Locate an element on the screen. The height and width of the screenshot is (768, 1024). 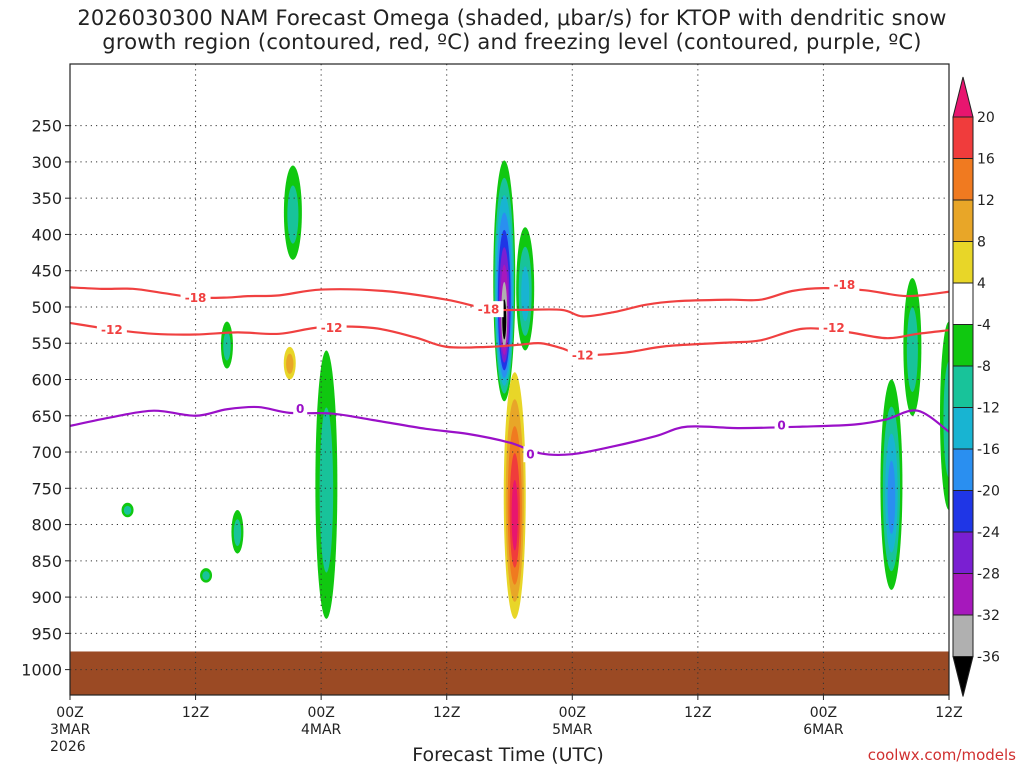
x-tick-label-0-2: 2026 is located at coordinates (68, 747).